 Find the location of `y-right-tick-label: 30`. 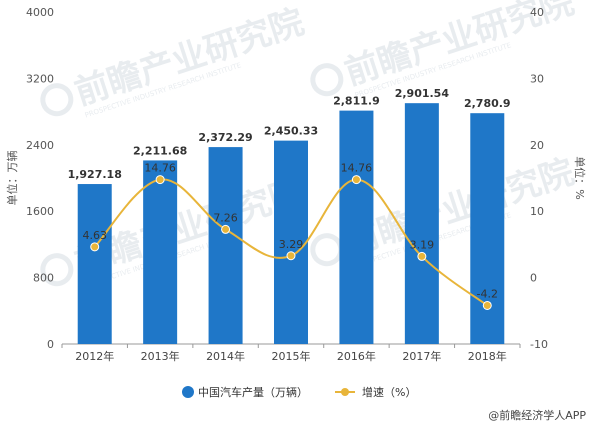

y-right-tick-label: 30 is located at coordinates (537, 78).